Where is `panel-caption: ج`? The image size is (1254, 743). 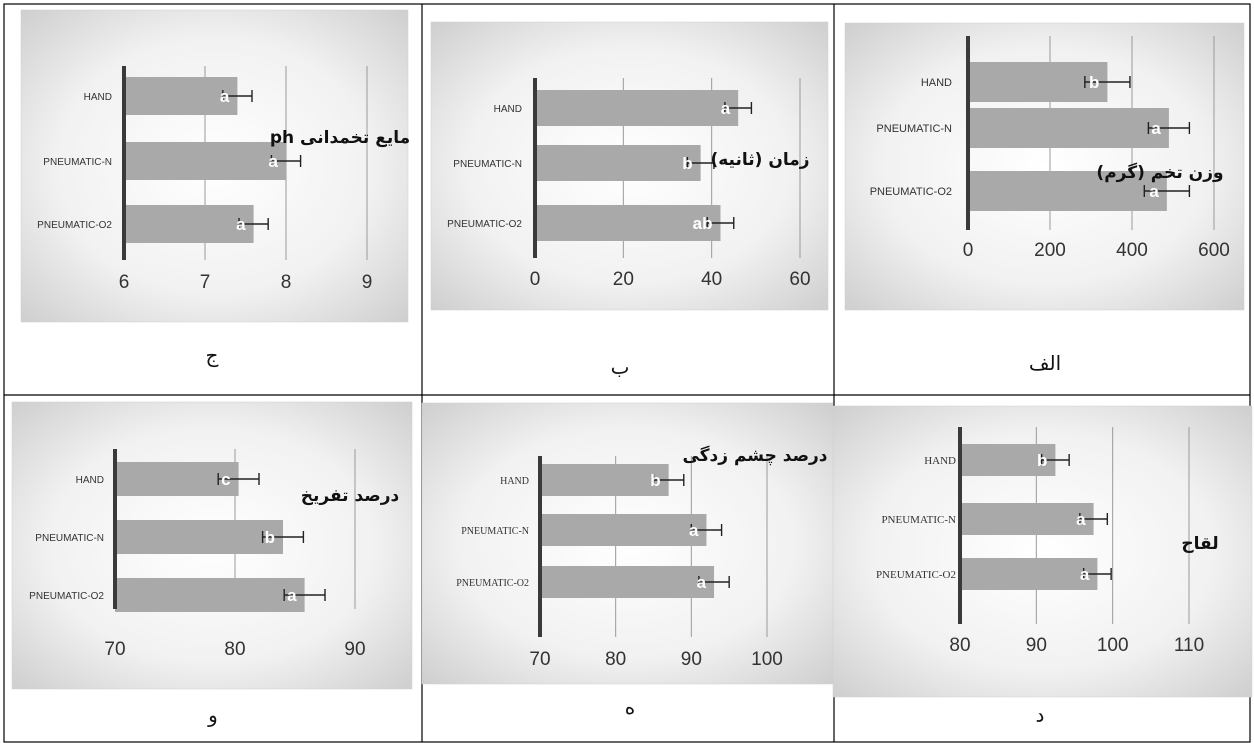
panel-caption: ج is located at coordinates (212, 355).